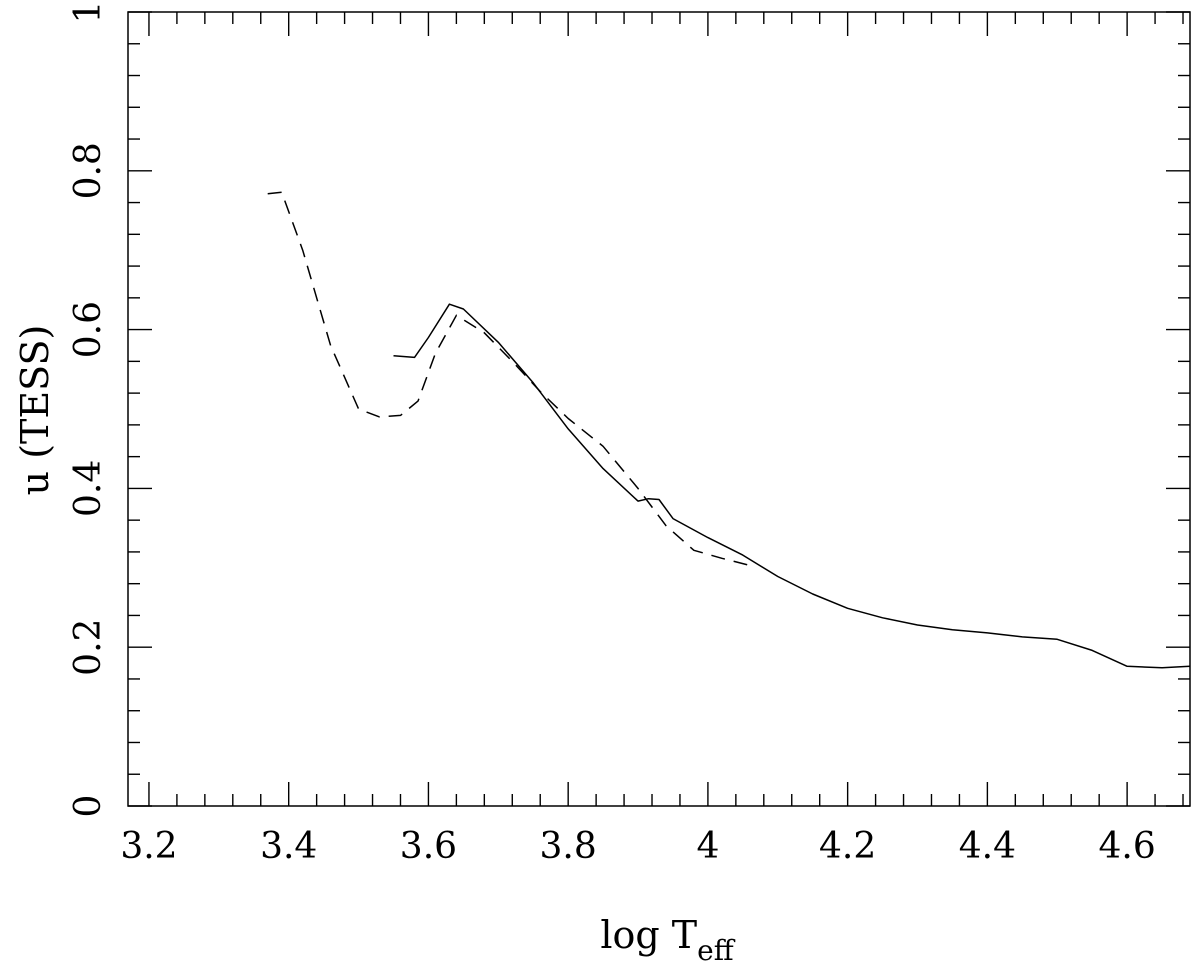  I want to click on y-axis-label: u (TESS), so click(35, 410).